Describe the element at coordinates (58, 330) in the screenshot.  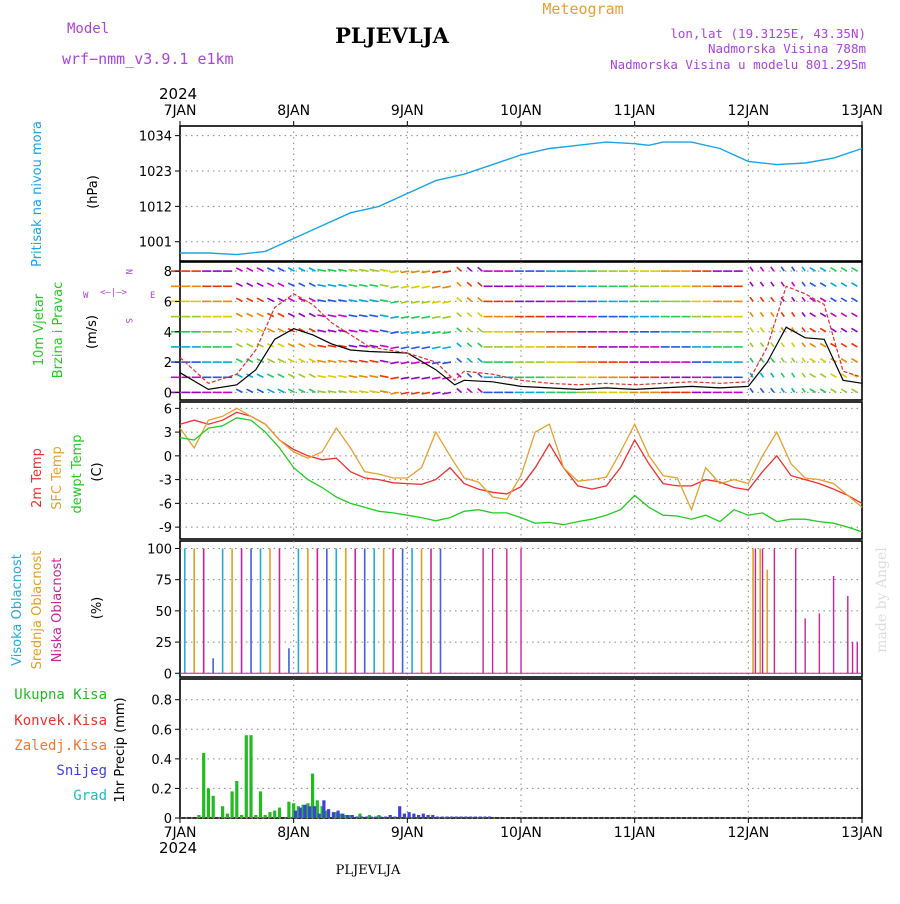
I see `wind-ylabel-2: Brzina i Pravac` at that location.